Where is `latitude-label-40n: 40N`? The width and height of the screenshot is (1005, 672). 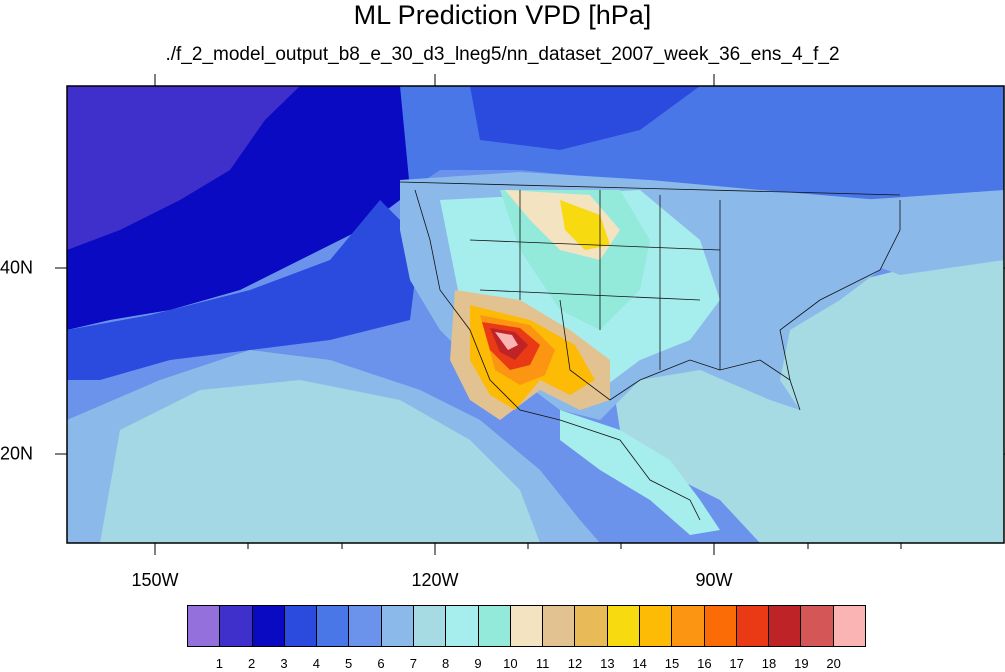
latitude-label-40n: 40N is located at coordinates (17, 267).